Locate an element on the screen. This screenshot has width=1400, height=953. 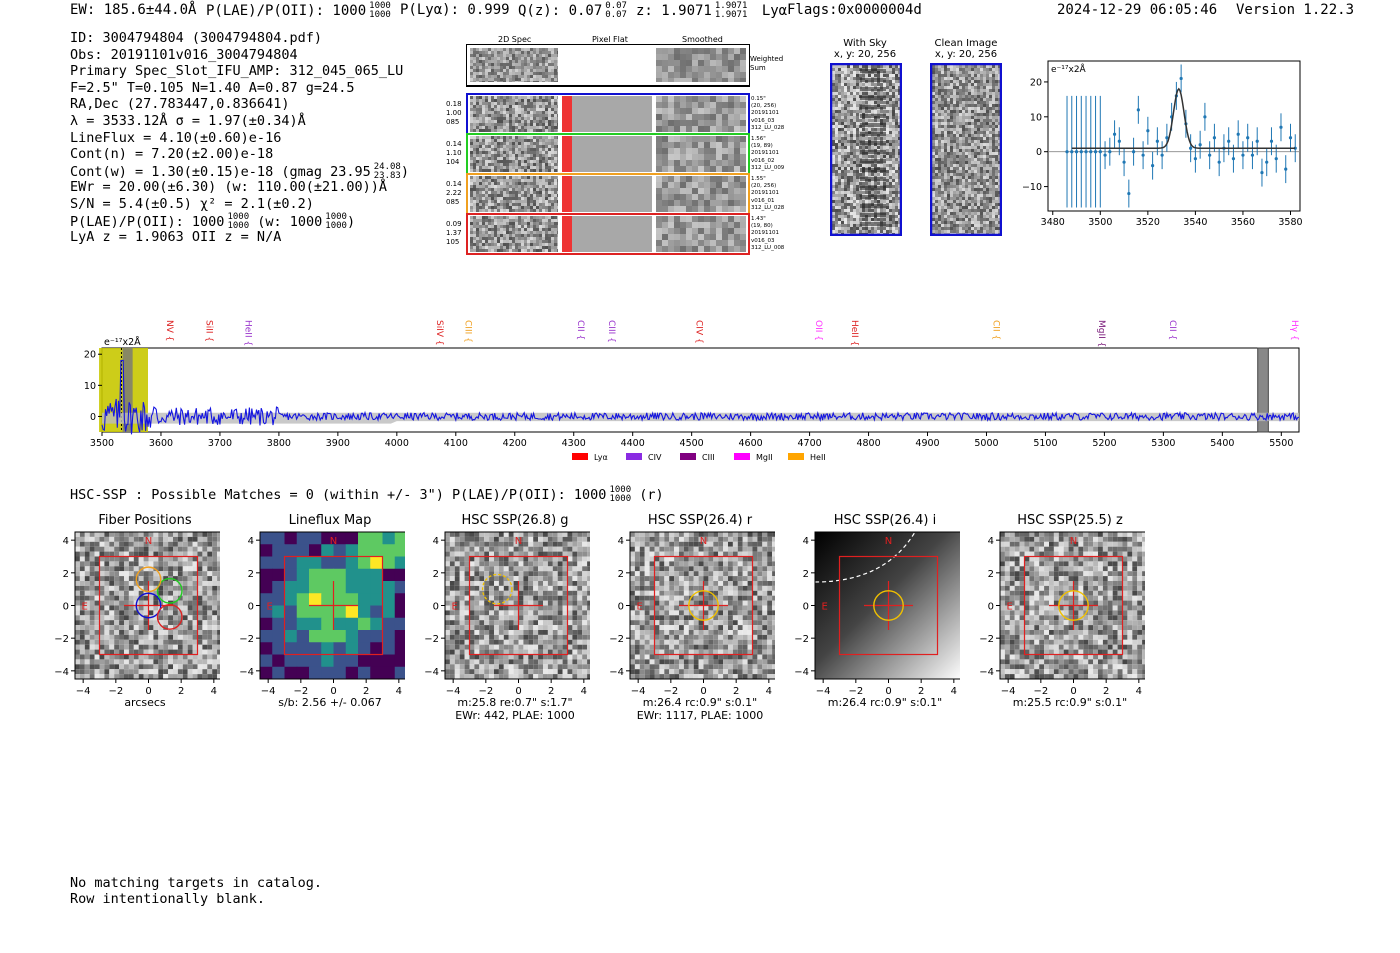
pixel-flat-bad-column is located at coordinates (567, 114).